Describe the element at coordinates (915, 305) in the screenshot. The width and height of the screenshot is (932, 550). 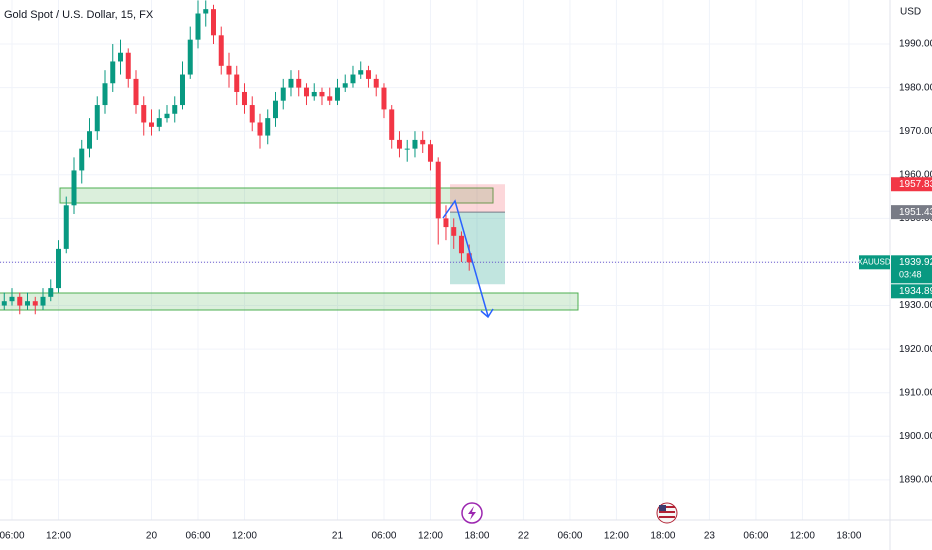
I see `y-tick-label: 1930.00` at that location.